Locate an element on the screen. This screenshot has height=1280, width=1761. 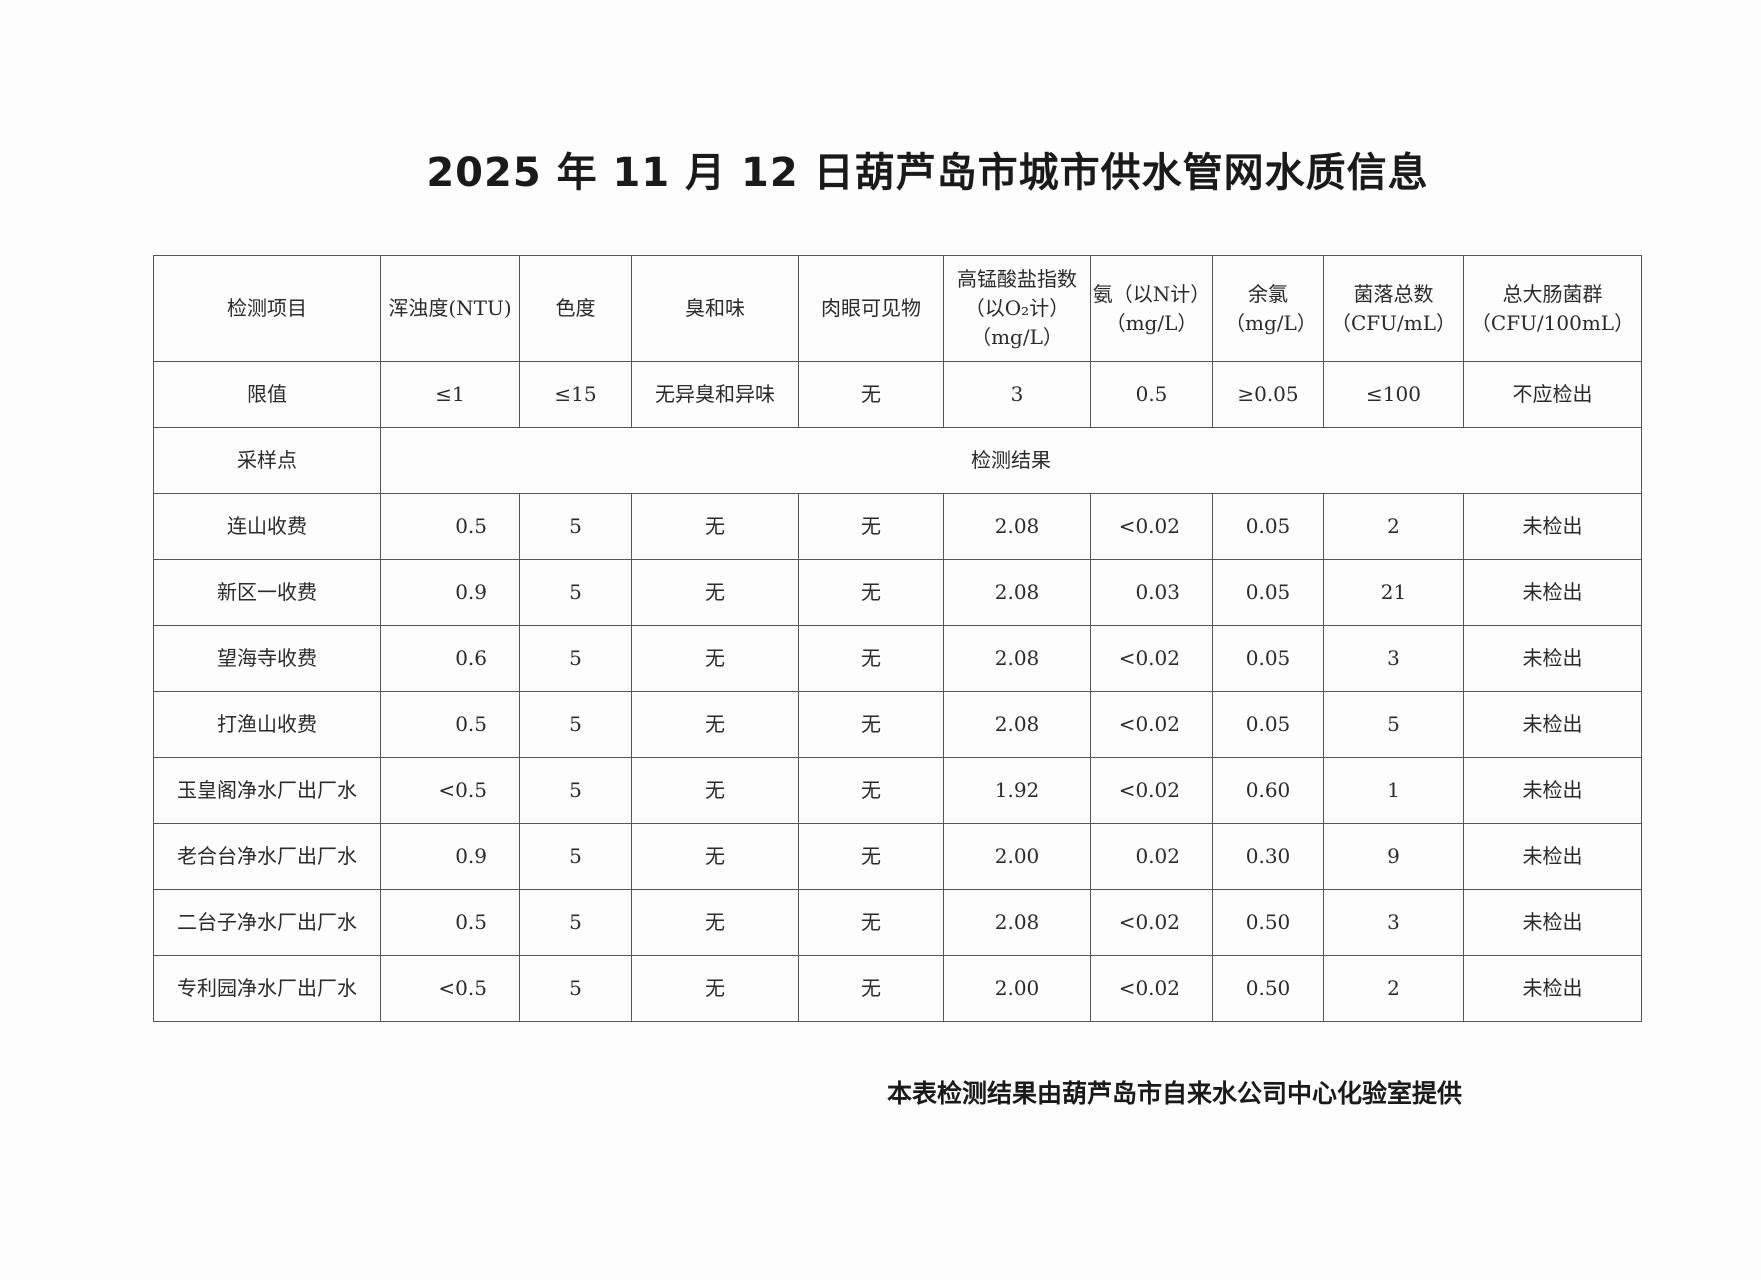
section-label: 采样点 is located at coordinates (267, 460).